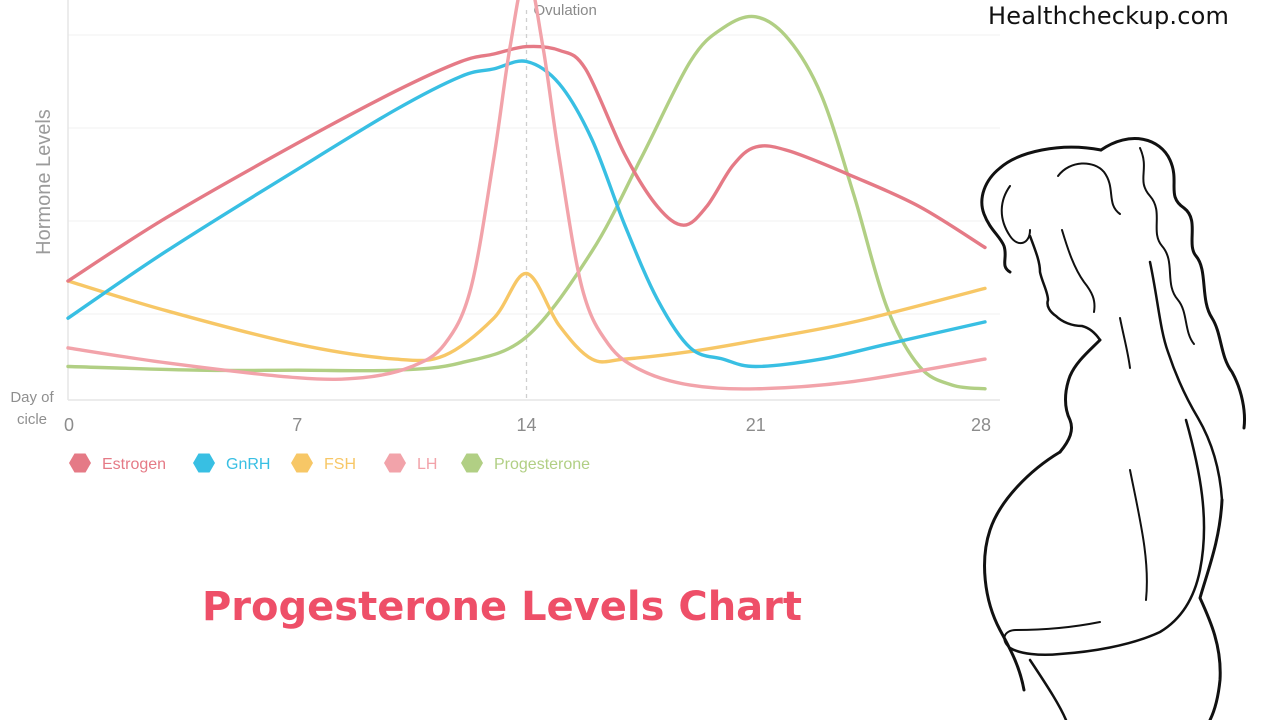 The height and width of the screenshot is (720, 1280). Describe the element at coordinates (80, 463) in the screenshot. I see `legend-marker-estrogen` at that location.